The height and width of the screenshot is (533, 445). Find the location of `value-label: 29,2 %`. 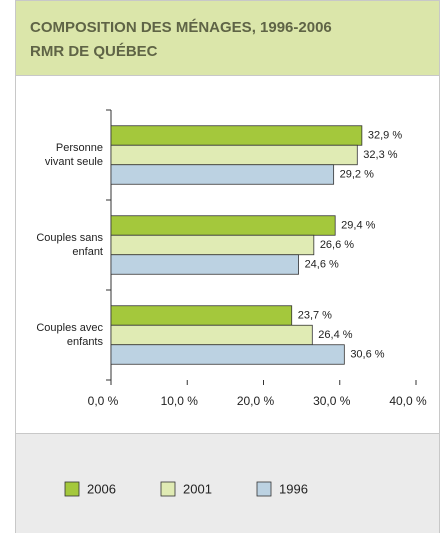

value-label: 29,2 % is located at coordinates (357, 174).